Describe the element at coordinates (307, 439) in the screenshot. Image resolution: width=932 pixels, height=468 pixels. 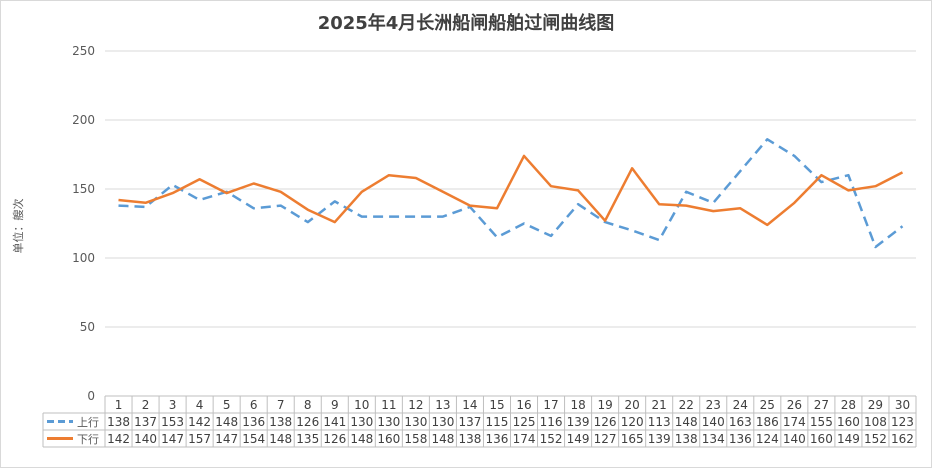
I see `table-cell-value: 135` at that location.